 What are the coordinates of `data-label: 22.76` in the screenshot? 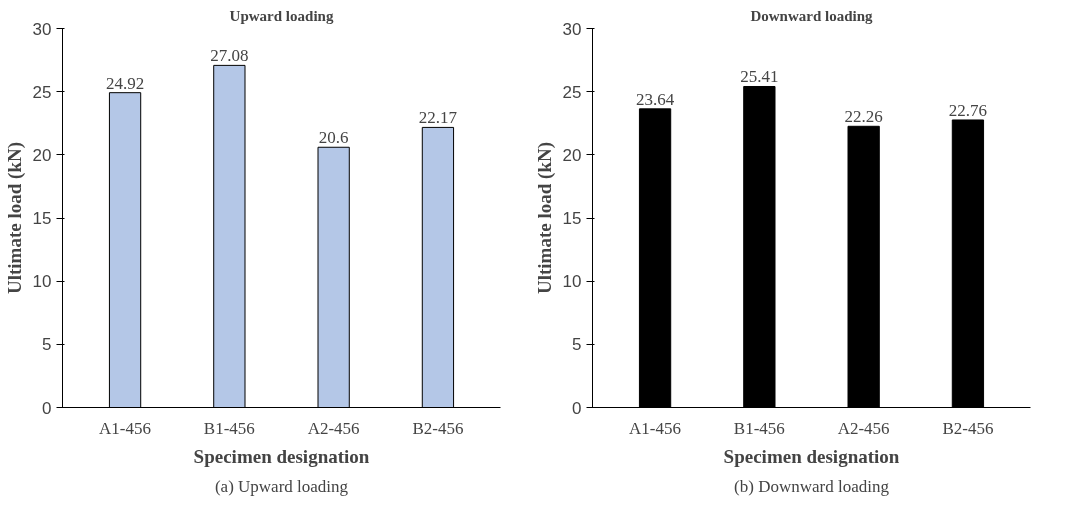 It's located at (968, 110).